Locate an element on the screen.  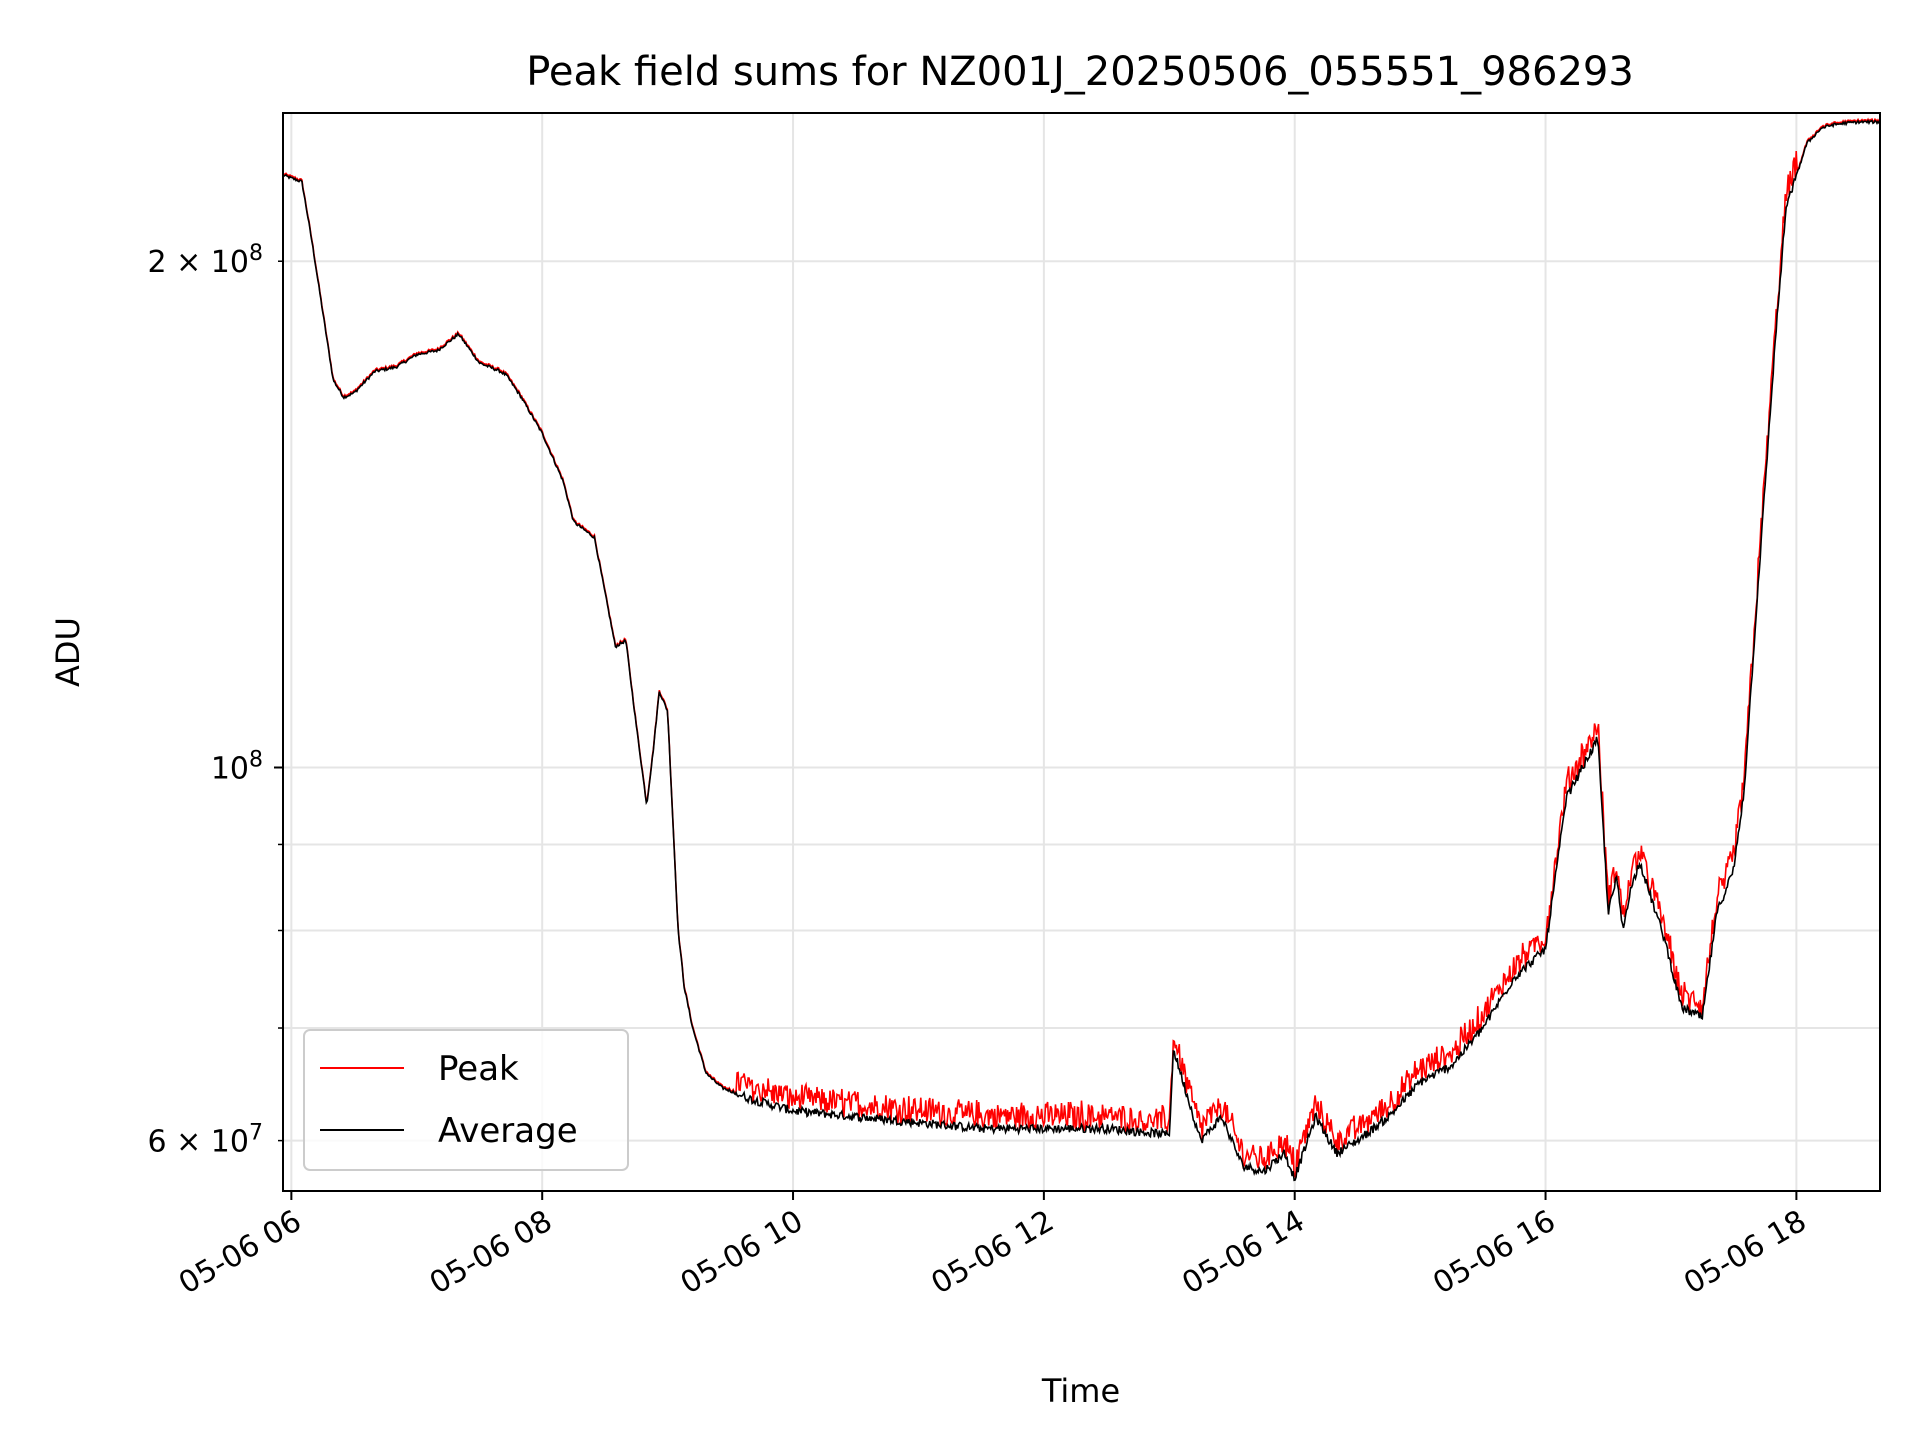
y-tick-label: 6 × 107 is located at coordinates (205, 1140).